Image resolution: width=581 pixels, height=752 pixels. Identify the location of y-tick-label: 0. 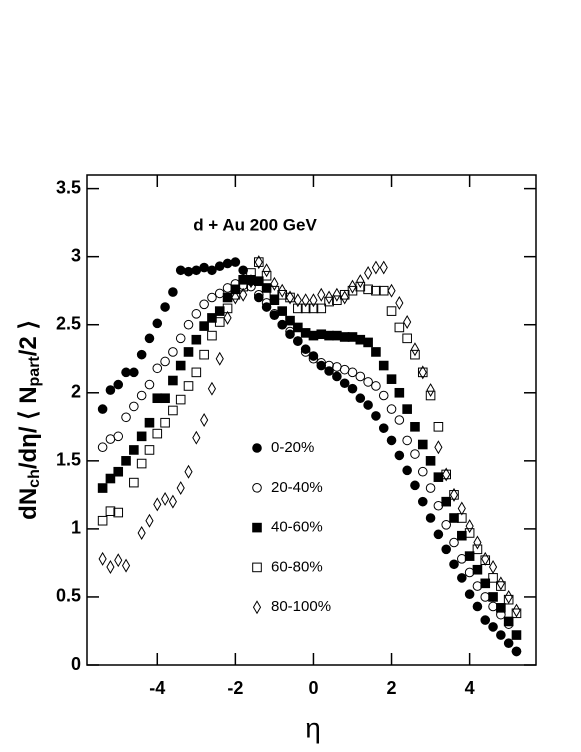
(76, 664).